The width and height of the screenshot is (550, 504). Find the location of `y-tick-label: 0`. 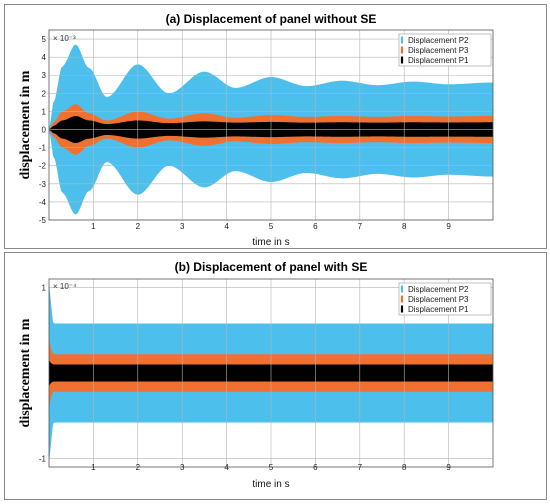

y-tick-label: 0 is located at coordinates (44, 130).